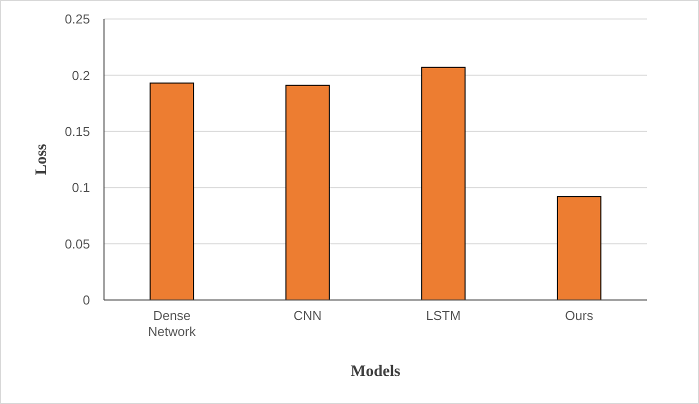 Image resolution: width=699 pixels, height=404 pixels. What do you see at coordinates (77, 19) in the screenshot?
I see `y-tick-label: 0.25` at bounding box center [77, 19].